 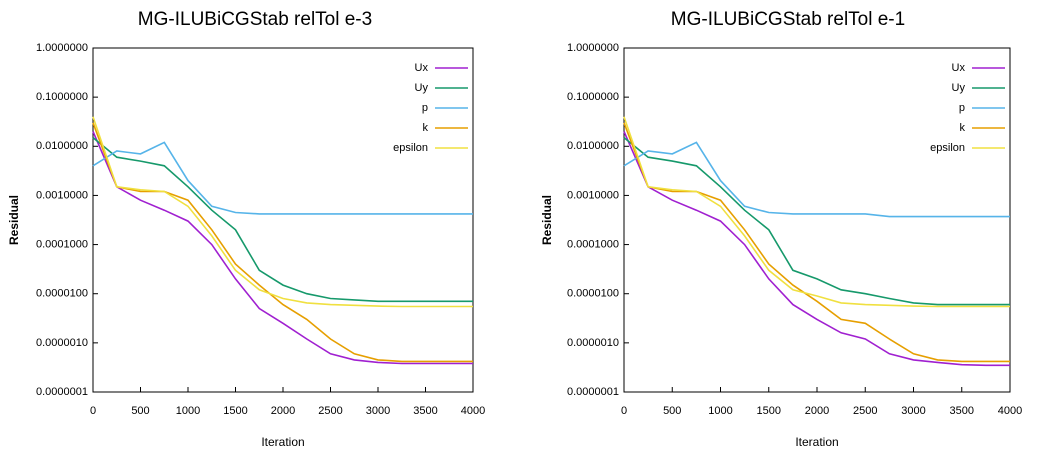 What do you see at coordinates (788, 19) in the screenshot?
I see `chart-title: MG-ILUBiCGStab relTol e-1` at bounding box center [788, 19].